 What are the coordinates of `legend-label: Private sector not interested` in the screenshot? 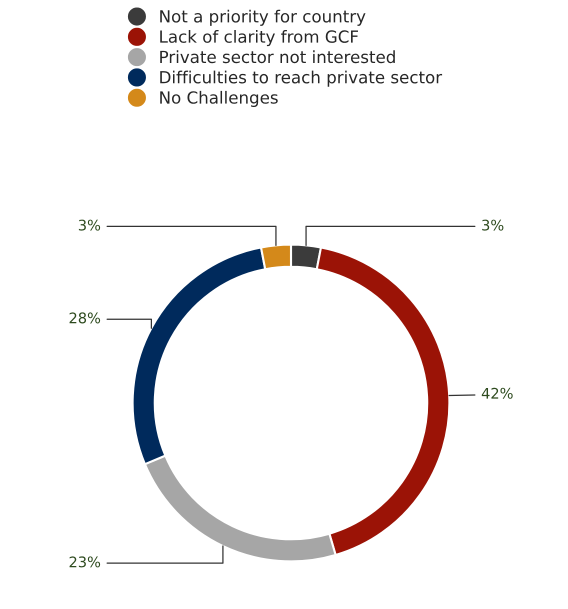 It's located at (277, 57).